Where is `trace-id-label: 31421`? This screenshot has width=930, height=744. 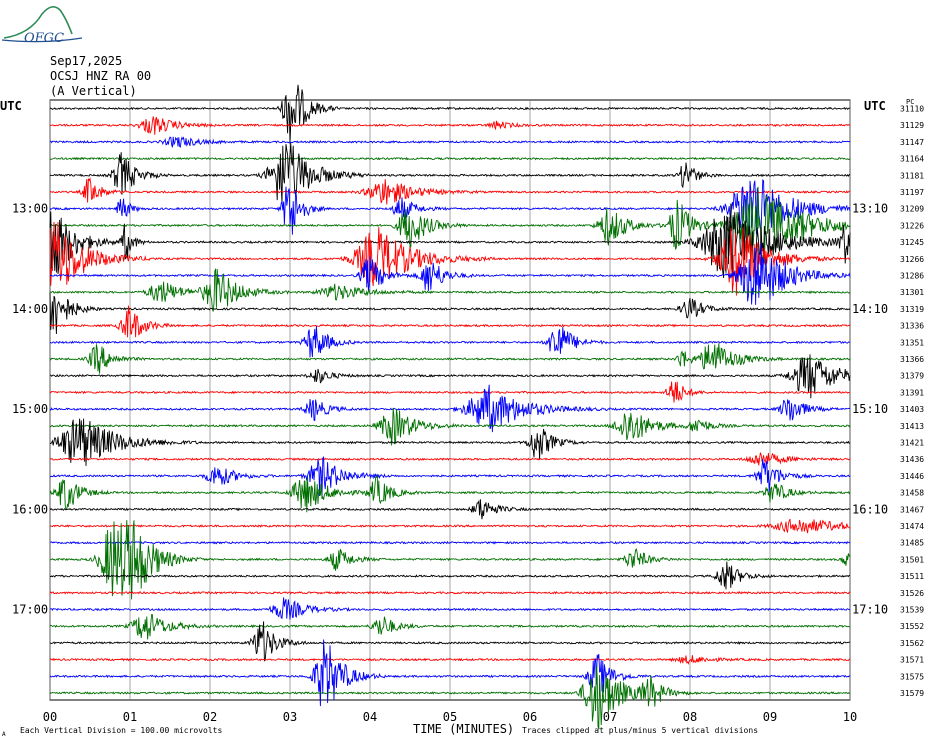 trace-id-label: 31421 is located at coordinates (912, 443).